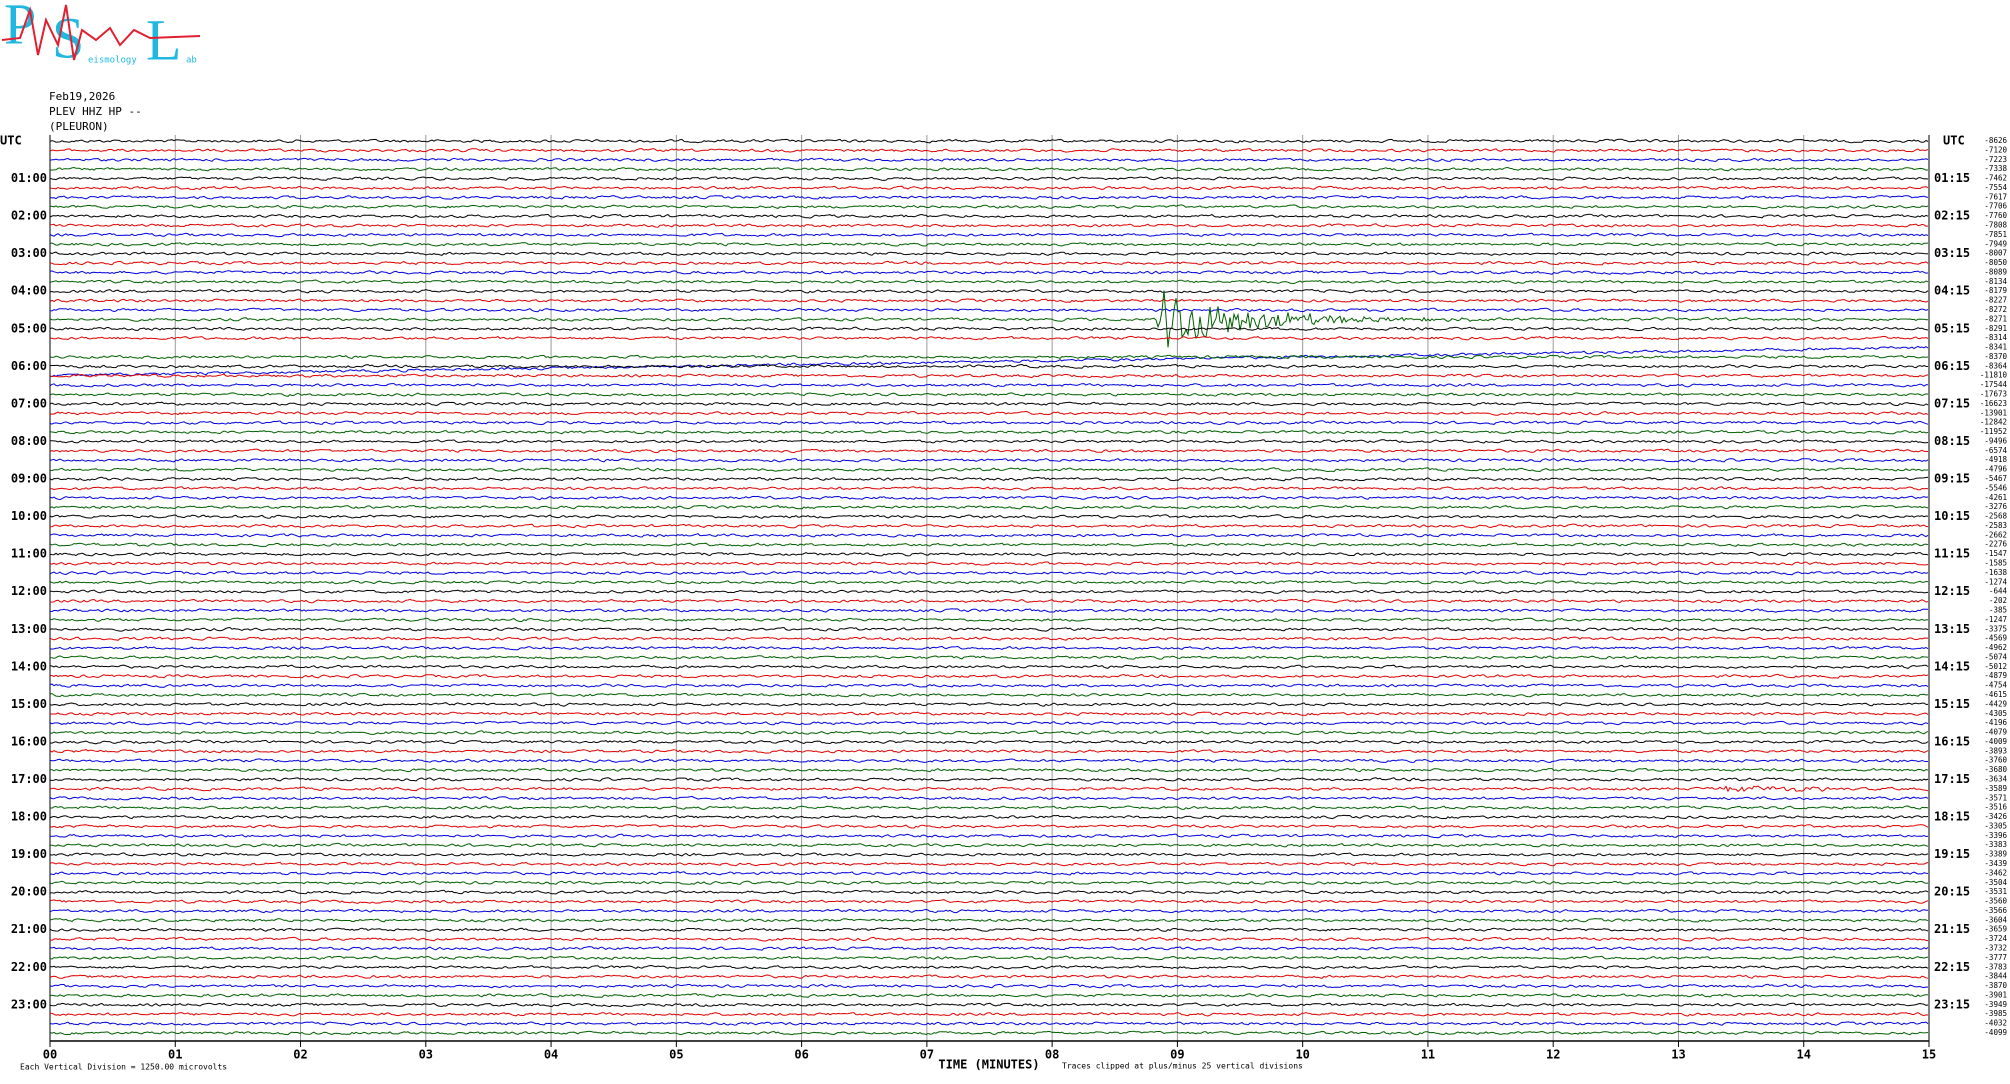 Image resolution: width=2010 pixels, height=1084 pixels. What do you see at coordinates (1952, 629) in the screenshot?
I see `hour-label: 13:15` at bounding box center [1952, 629].